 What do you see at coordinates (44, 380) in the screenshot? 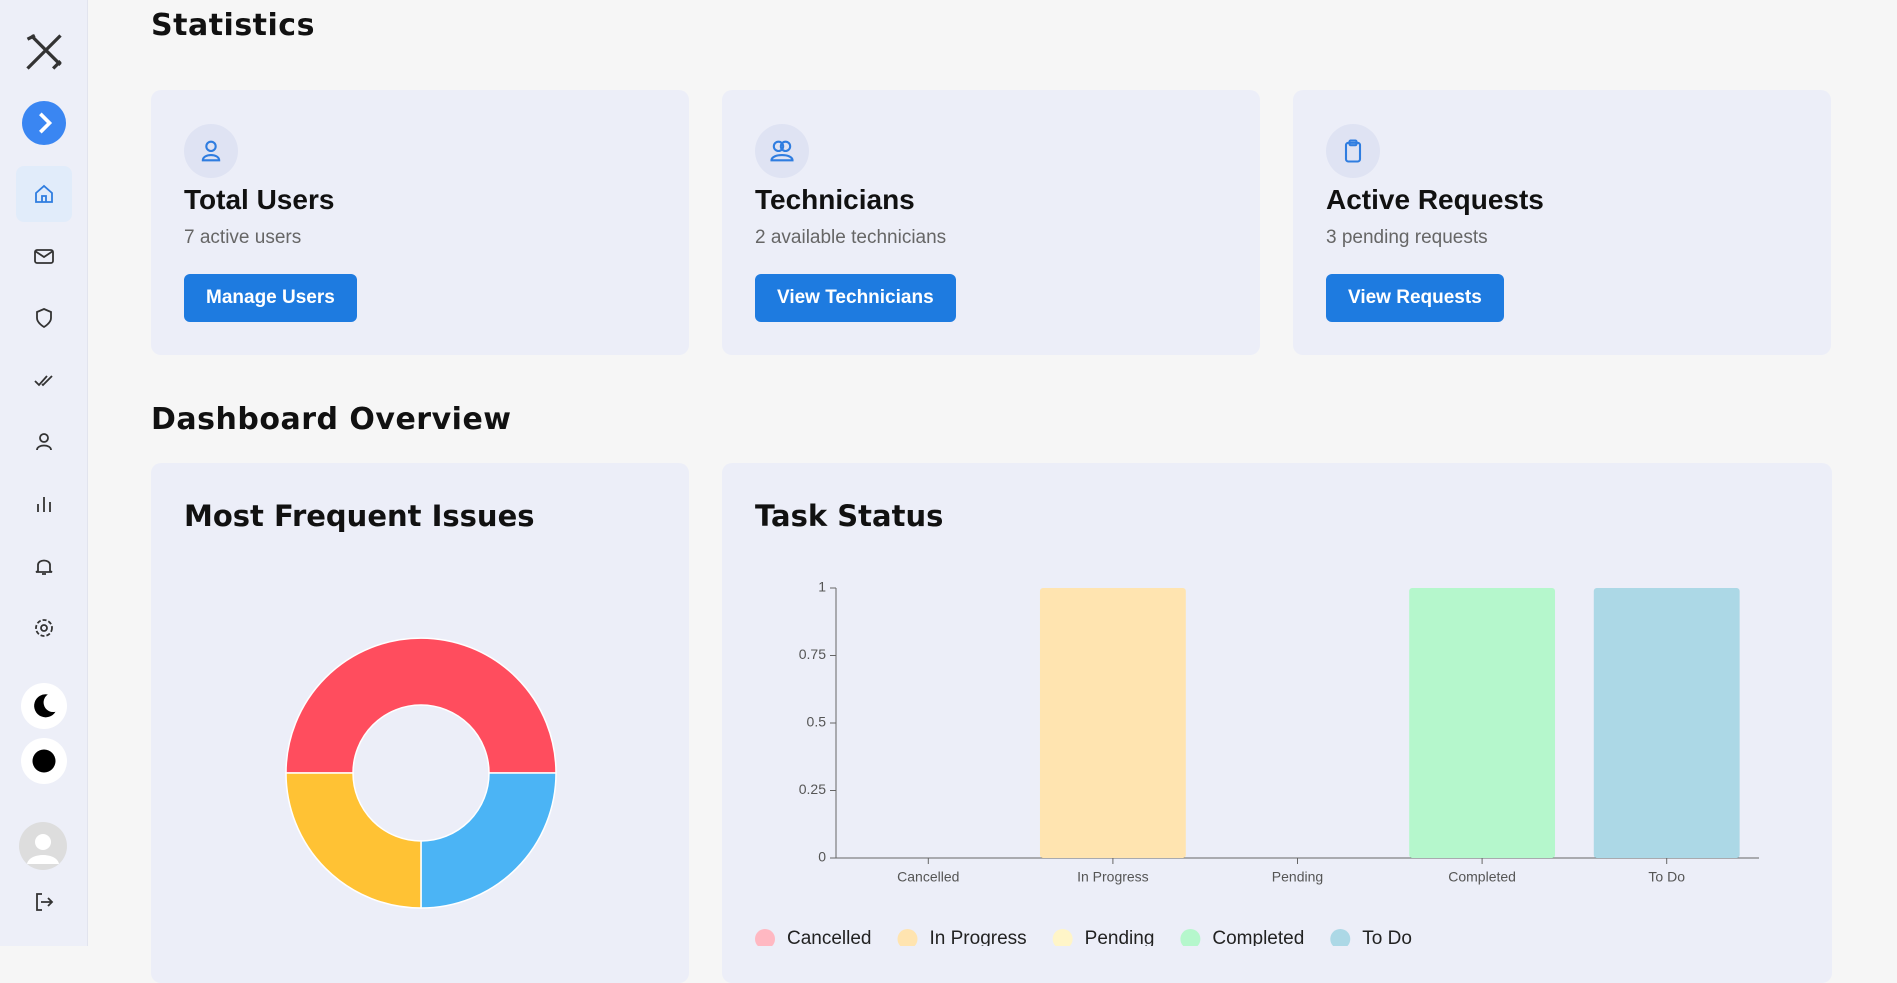
I see `nav-tasks` at bounding box center [44, 380].